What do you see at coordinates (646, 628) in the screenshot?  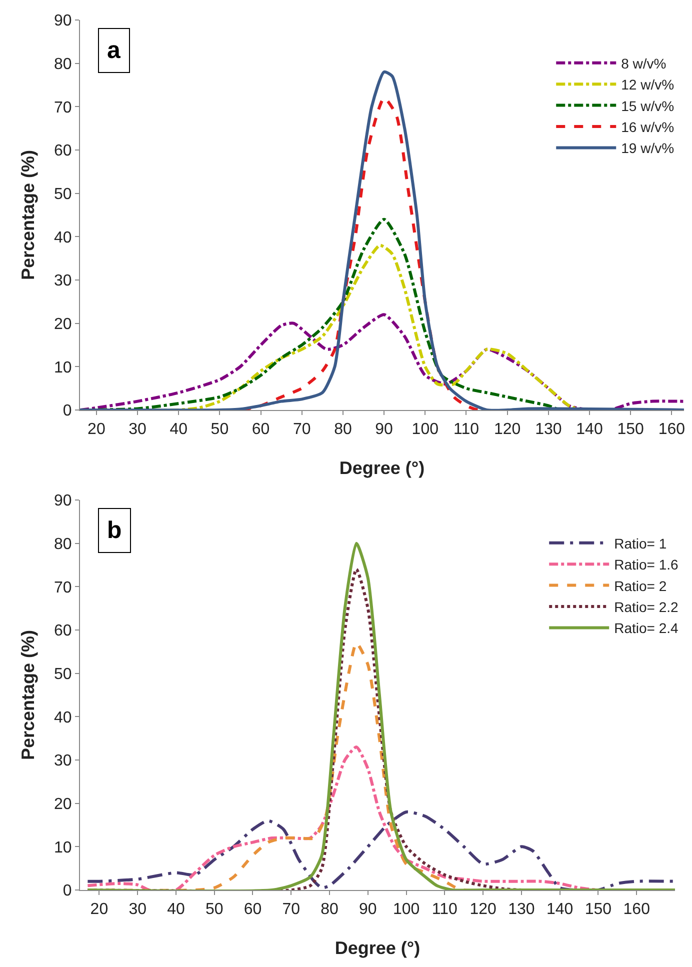 I see `legend-label: Ratio= 2.4` at bounding box center [646, 628].